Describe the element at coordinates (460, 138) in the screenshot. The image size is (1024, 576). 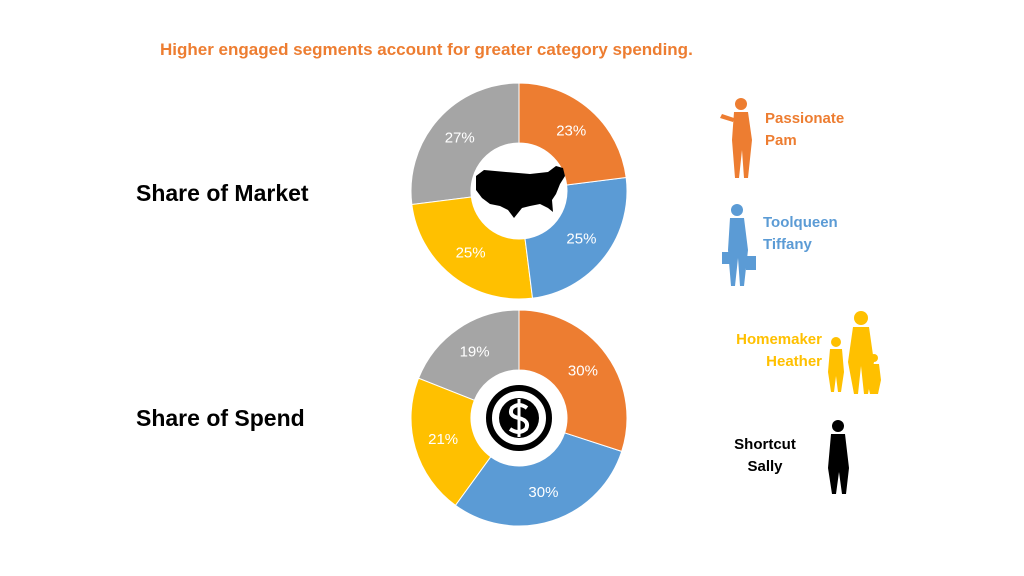
I see `value-label: 27%` at that location.